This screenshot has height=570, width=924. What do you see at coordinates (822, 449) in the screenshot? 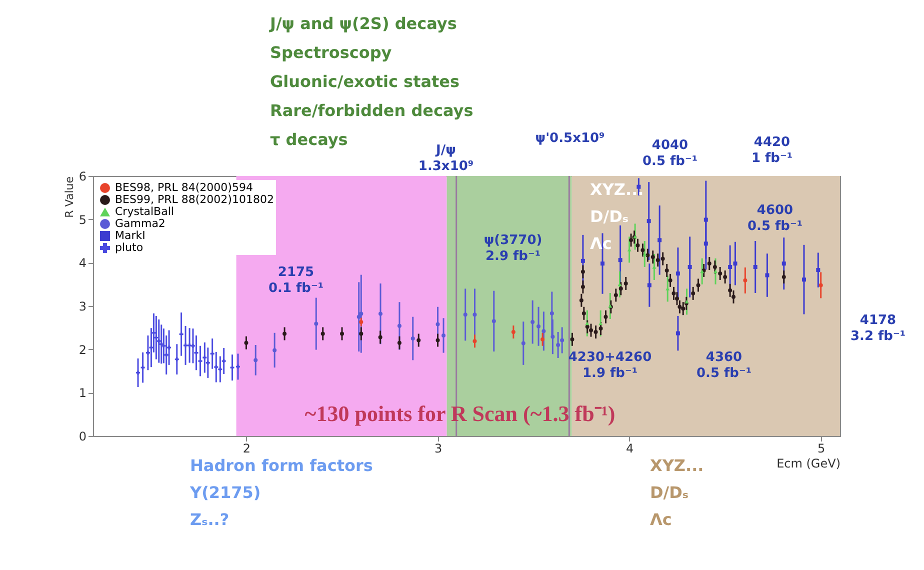
I see `x-tick-label: 5` at bounding box center [822, 449].